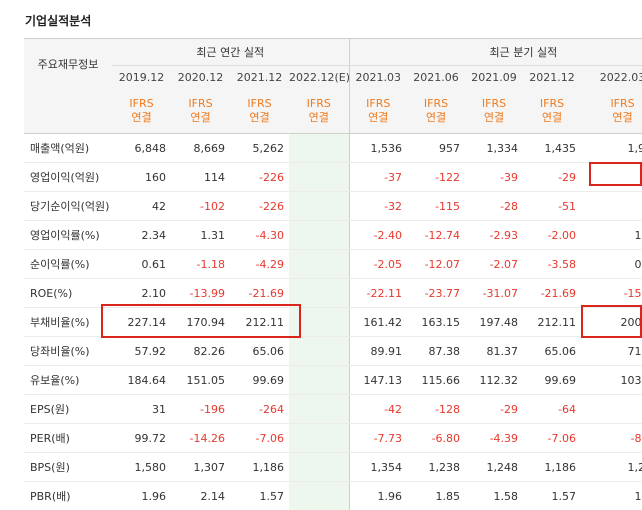  I want to click on table-cell: -31.07, so click(494, 293).